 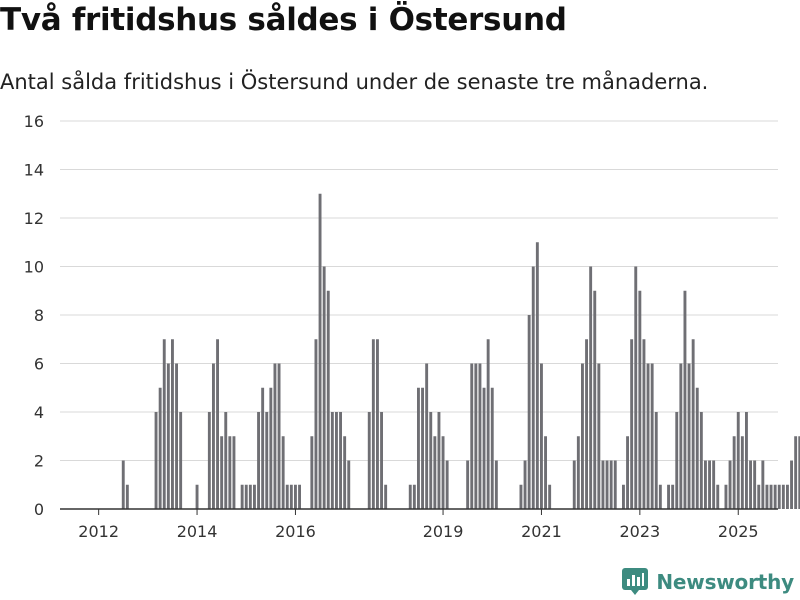 I want to click on x-tick-label: 2021, so click(x=541, y=531).